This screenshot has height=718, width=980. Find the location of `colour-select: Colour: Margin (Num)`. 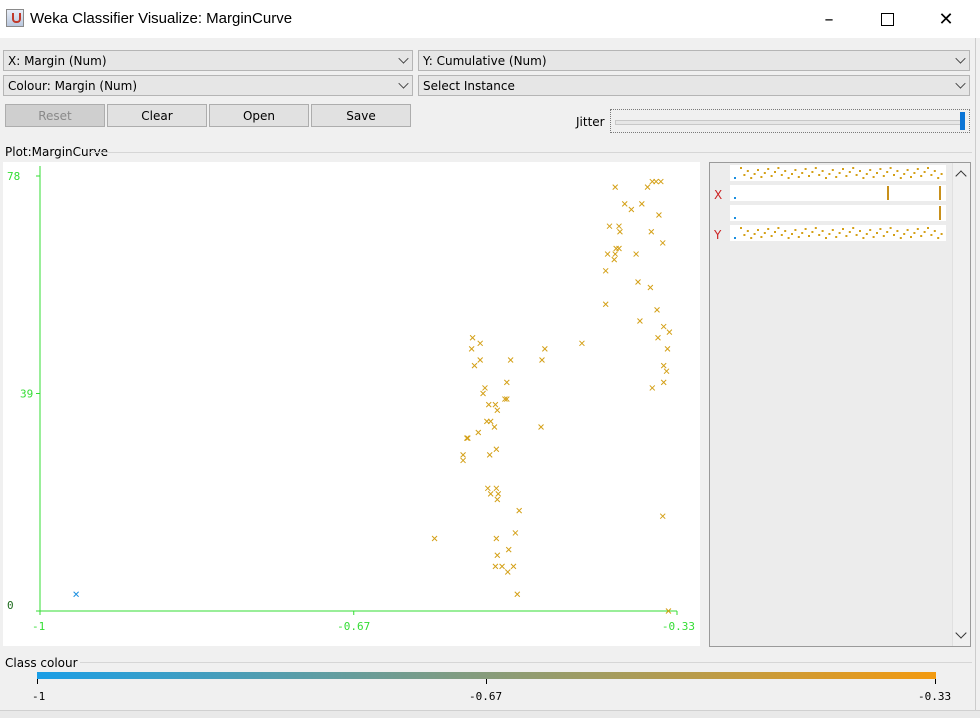

colour-select: Colour: Margin (Num) is located at coordinates (208, 85).